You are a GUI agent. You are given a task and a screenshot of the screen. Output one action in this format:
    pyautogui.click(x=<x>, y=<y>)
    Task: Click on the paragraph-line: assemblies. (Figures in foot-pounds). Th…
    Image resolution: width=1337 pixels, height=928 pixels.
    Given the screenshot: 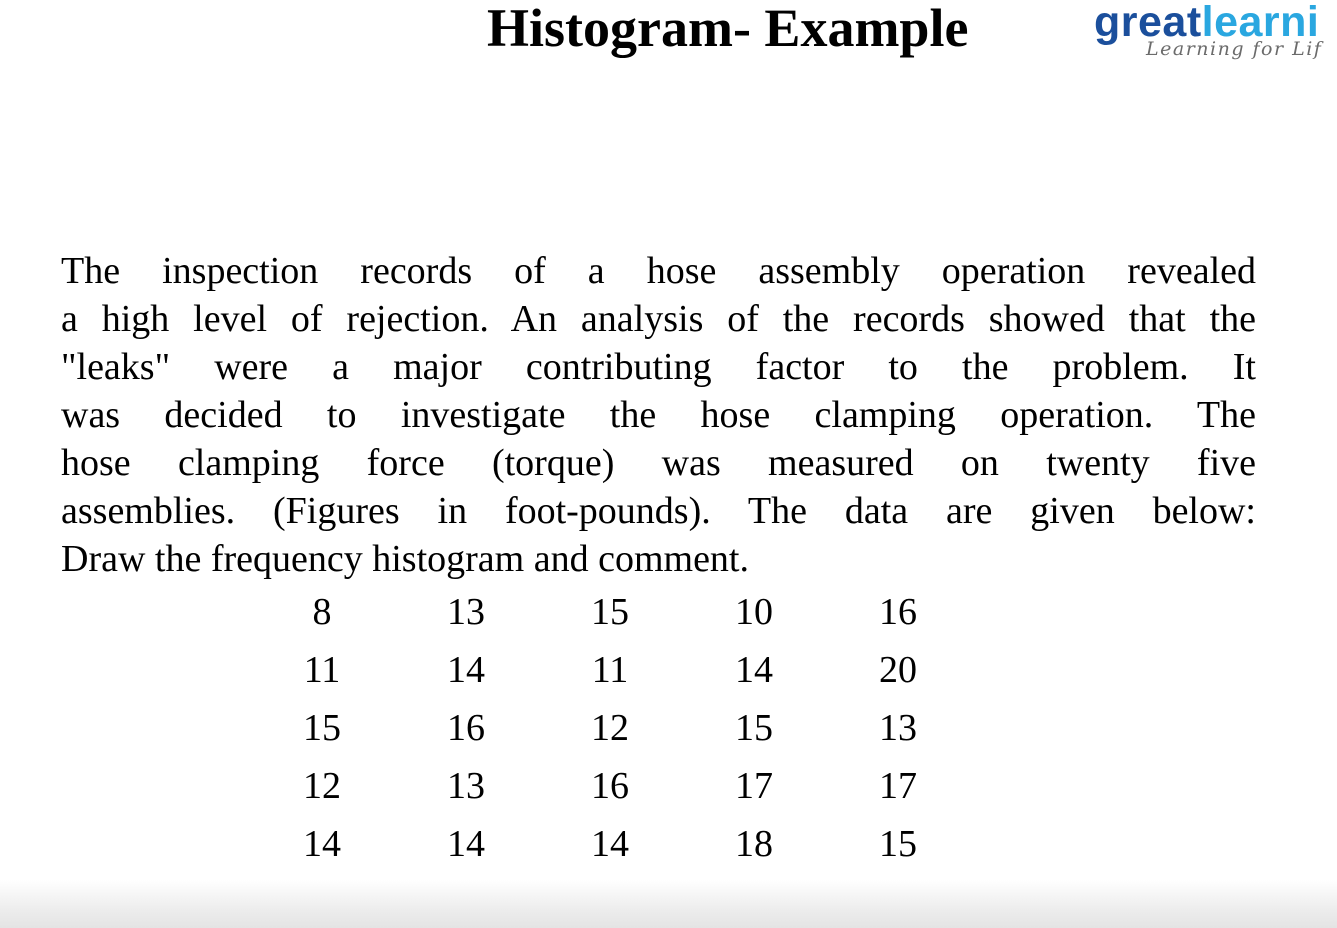 What is the action you would take?
    pyautogui.click(x=658, y=511)
    